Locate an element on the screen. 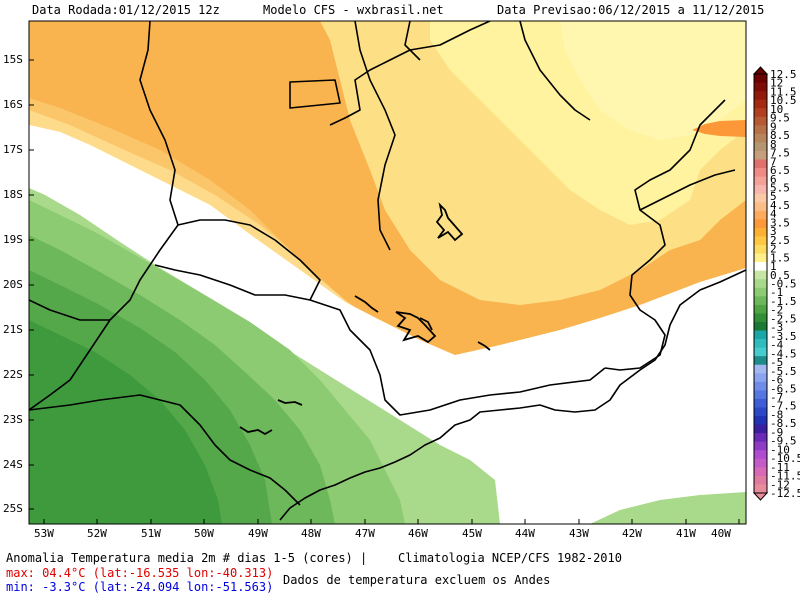 Image resolution: width=800 pixels, height=600 pixels. colorbar-tick-label: 6 is located at coordinates (773, 179).